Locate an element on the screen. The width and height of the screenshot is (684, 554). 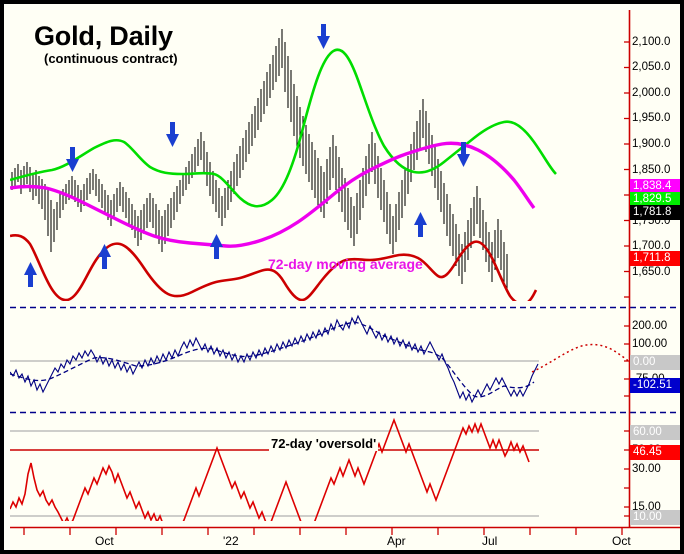
page-subtitle: (continuous contract) is located at coordinates (111, 59).